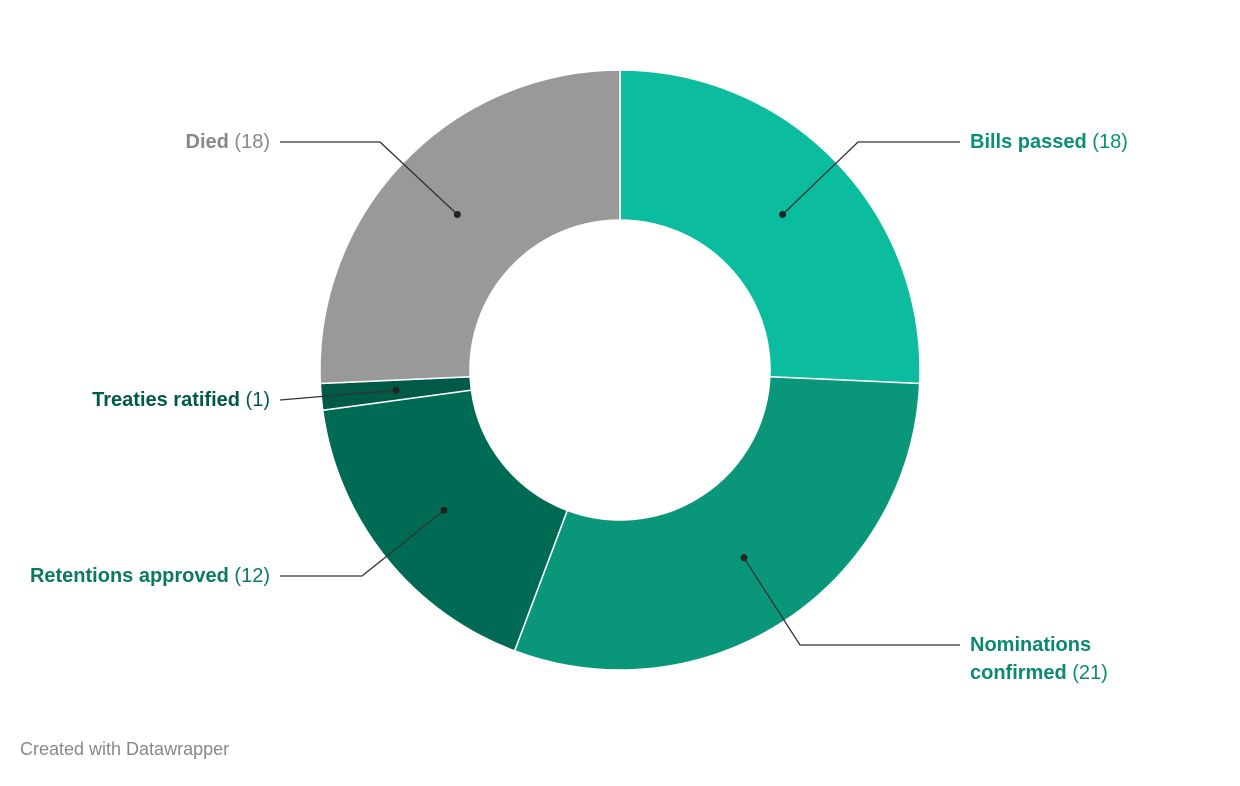 The image size is (1240, 786). I want to click on data-label: Bills passed (18), so click(1100, 142).